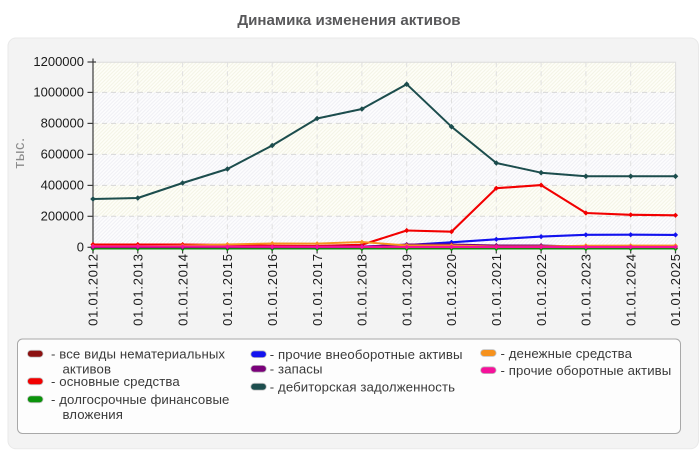 Image resolution: width=700 pixels, height=450 pixels. What do you see at coordinates (62, 153) in the screenshot?
I see `svg-text: 600000` at bounding box center [62, 153].